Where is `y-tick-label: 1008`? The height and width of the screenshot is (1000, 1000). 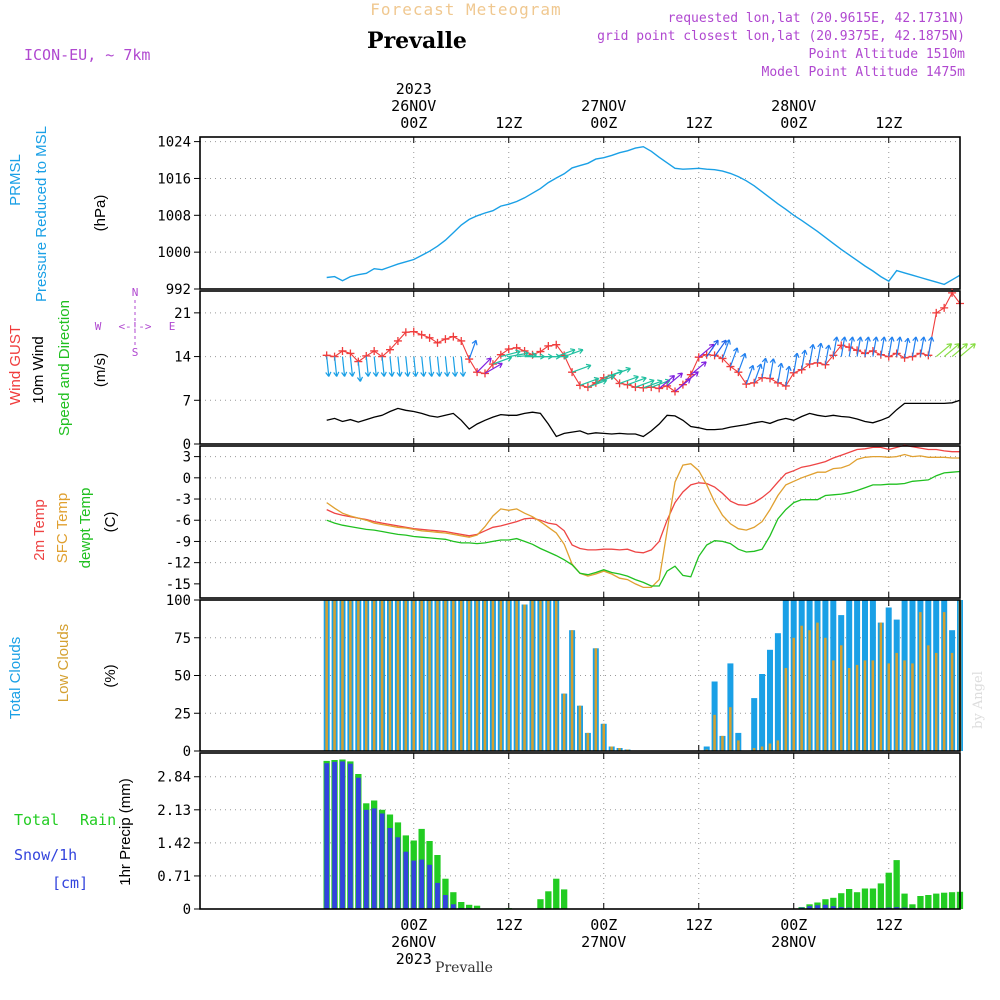
y-tick-label: 1008 is located at coordinates (174, 216).